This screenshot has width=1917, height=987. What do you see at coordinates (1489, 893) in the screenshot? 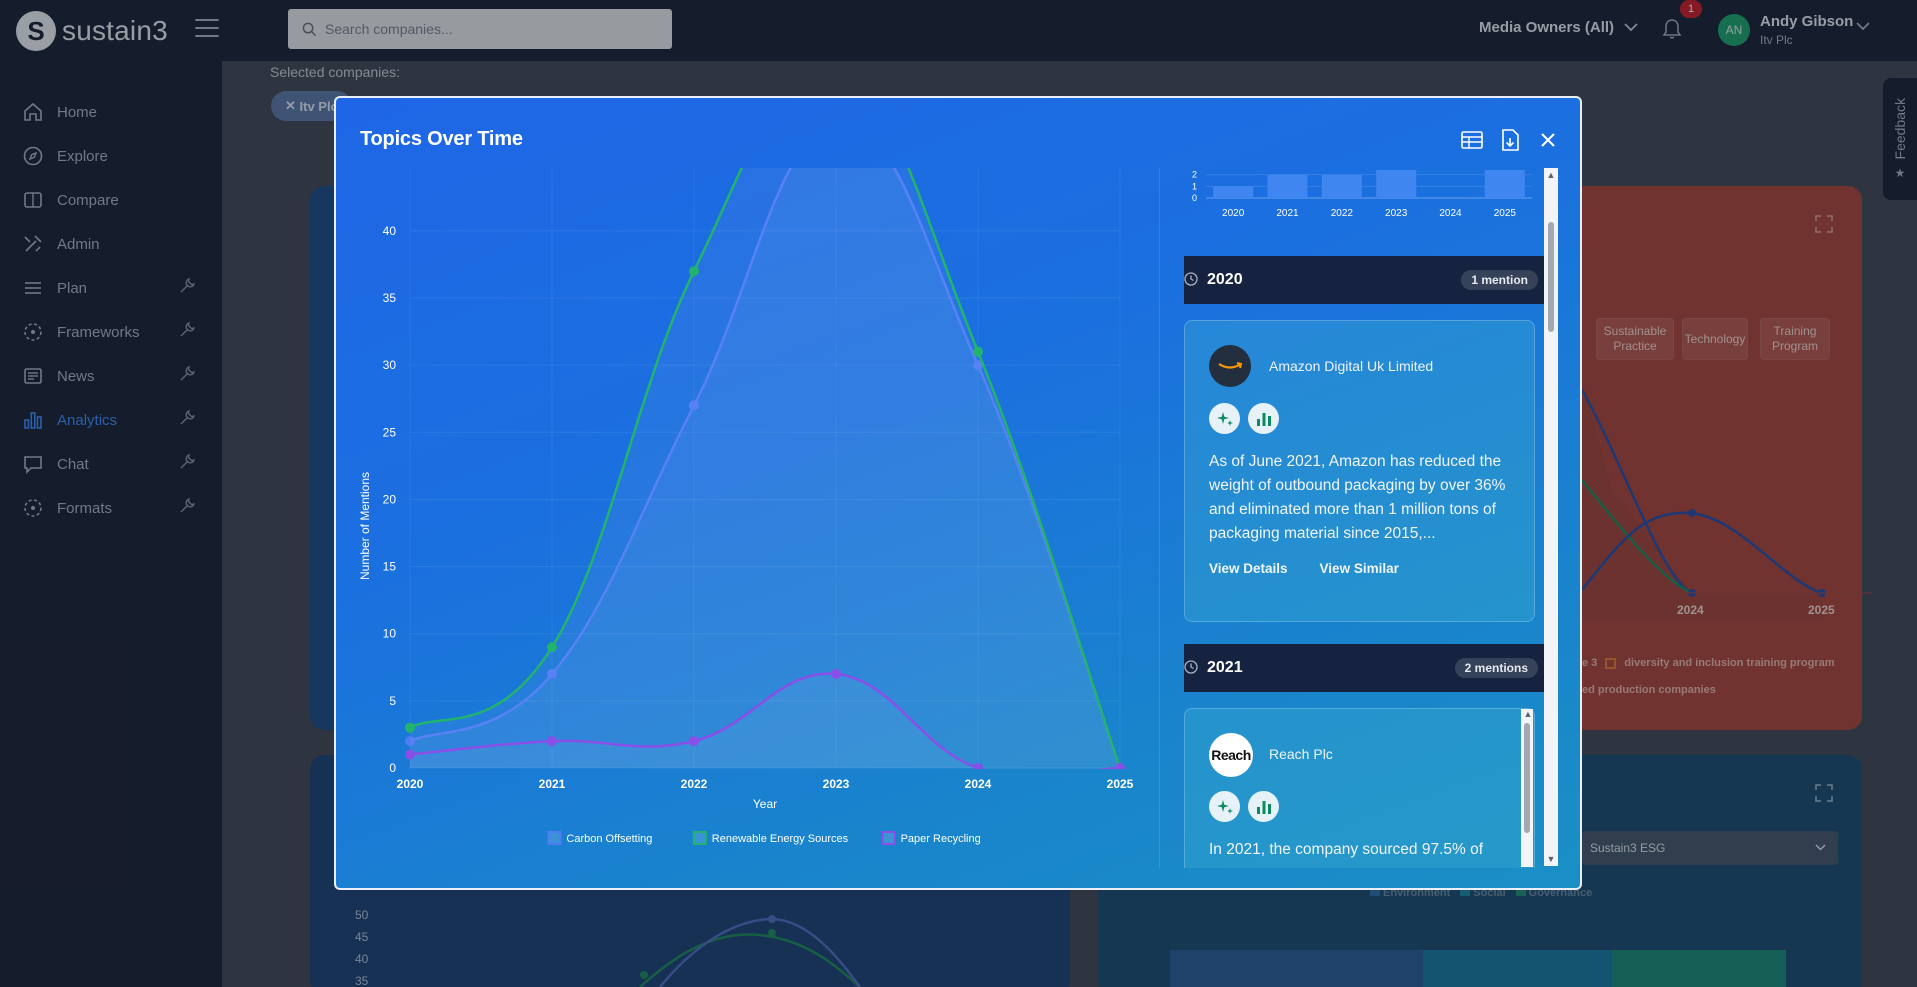
I see `esg-legend-social-label: Social` at bounding box center [1489, 893].